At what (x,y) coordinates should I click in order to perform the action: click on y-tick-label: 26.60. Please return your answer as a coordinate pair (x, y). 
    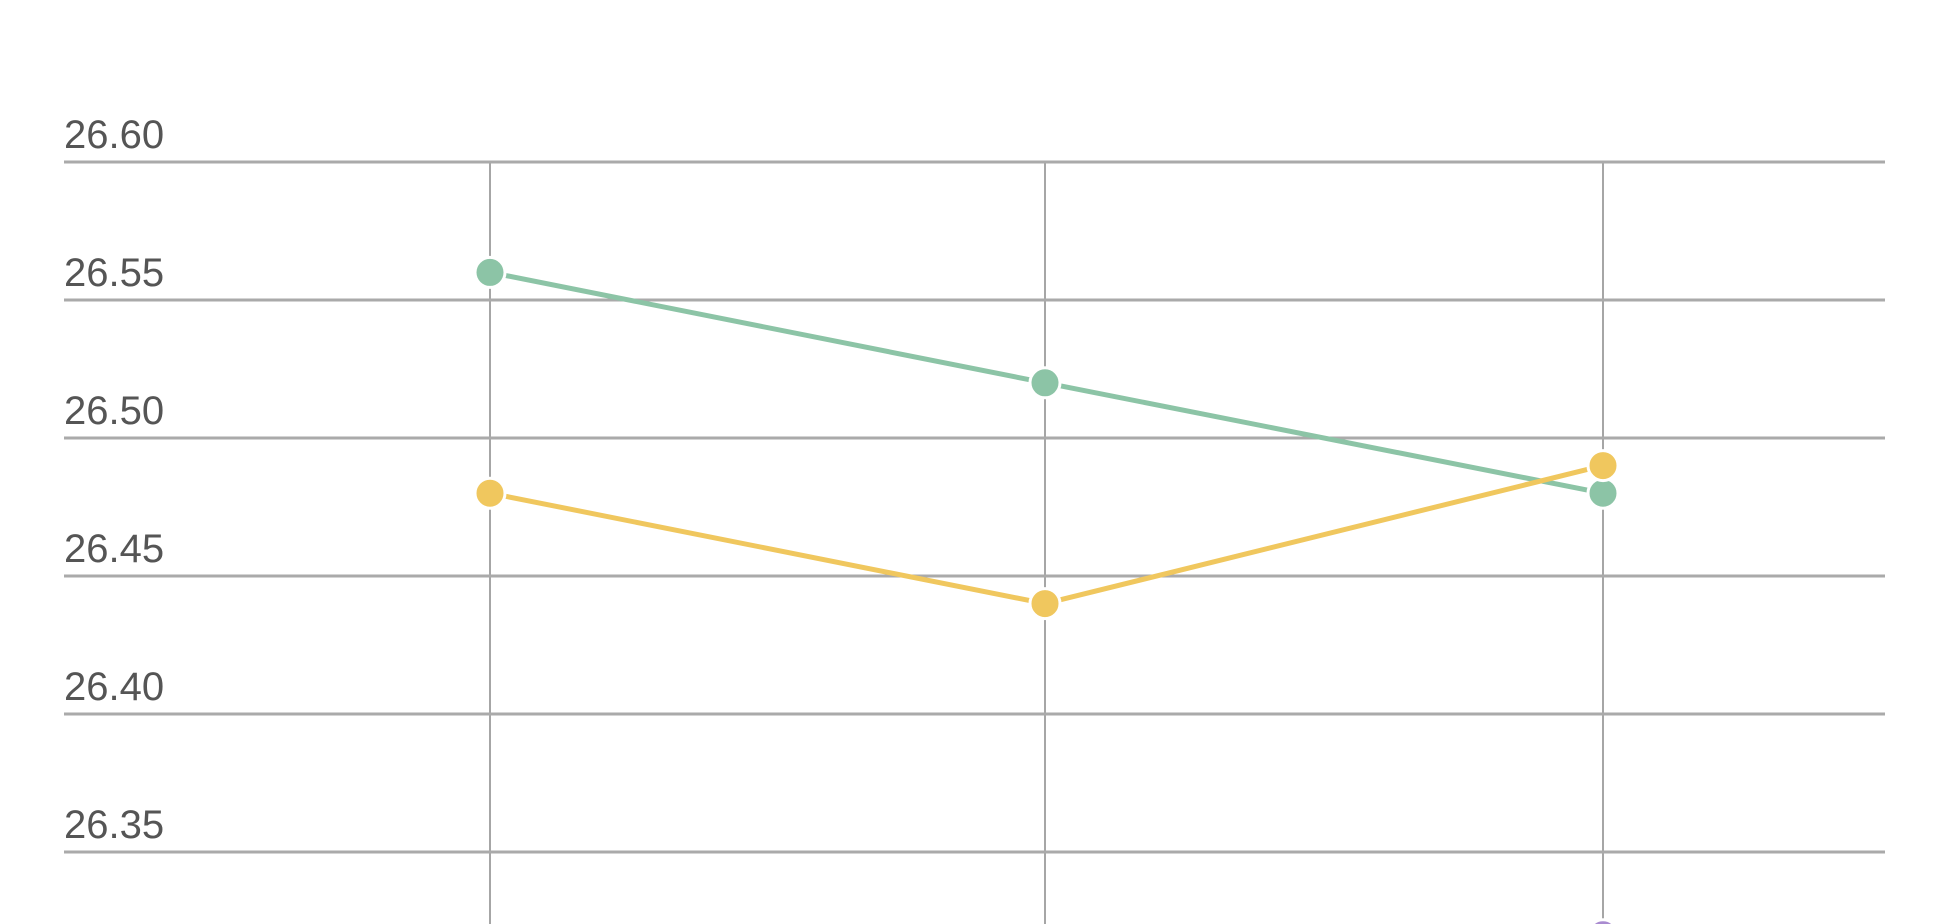
    Looking at the image, I should click on (114, 135).